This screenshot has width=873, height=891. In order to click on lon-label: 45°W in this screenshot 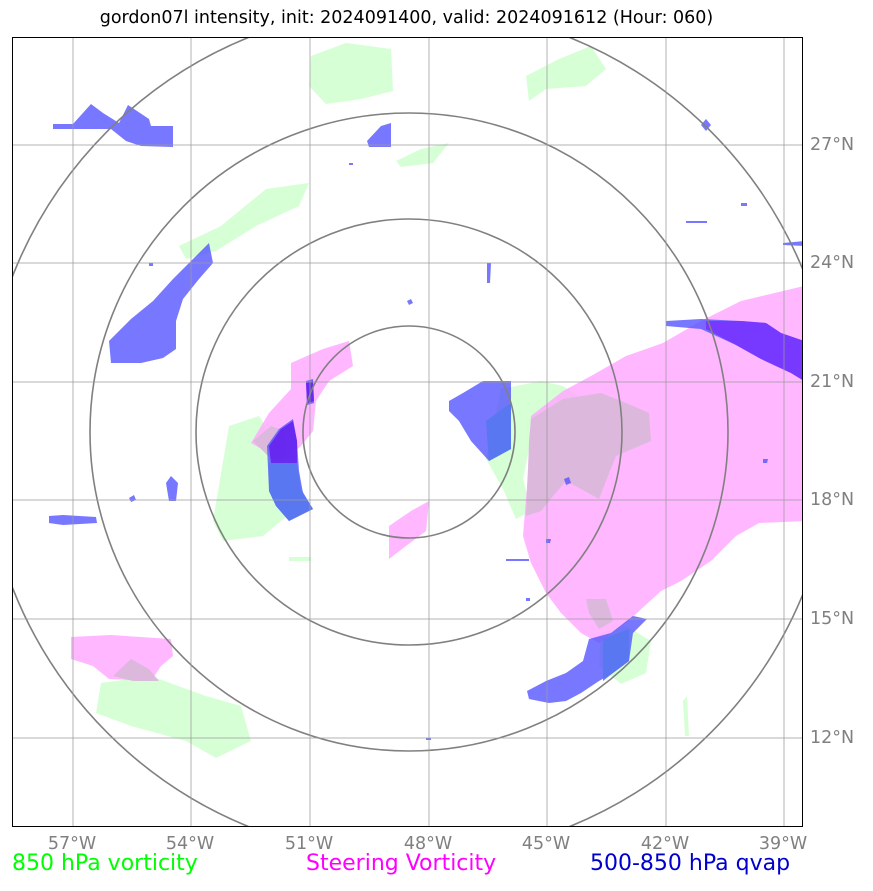, I will do `click(546, 844)`.